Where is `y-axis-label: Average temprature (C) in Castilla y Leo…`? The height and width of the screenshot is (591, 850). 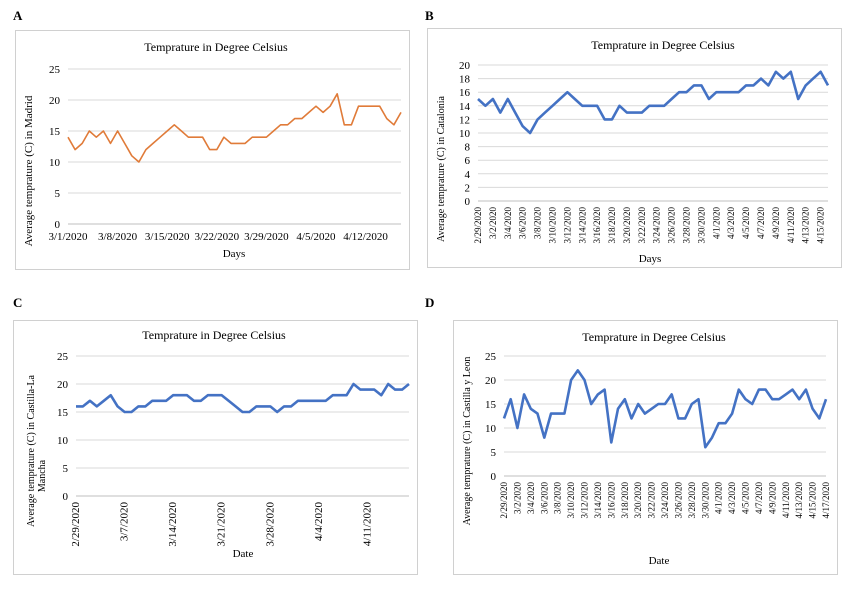 y-axis-label: Average temprature (C) in Castilla y Leo… is located at coordinates (467, 441).